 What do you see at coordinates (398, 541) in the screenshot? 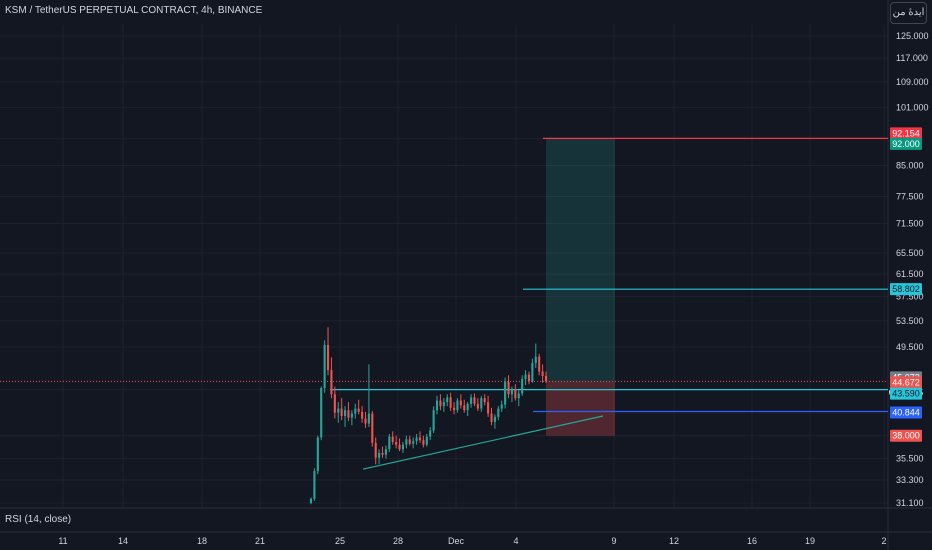
I see `time-tick-label: 28` at bounding box center [398, 541].